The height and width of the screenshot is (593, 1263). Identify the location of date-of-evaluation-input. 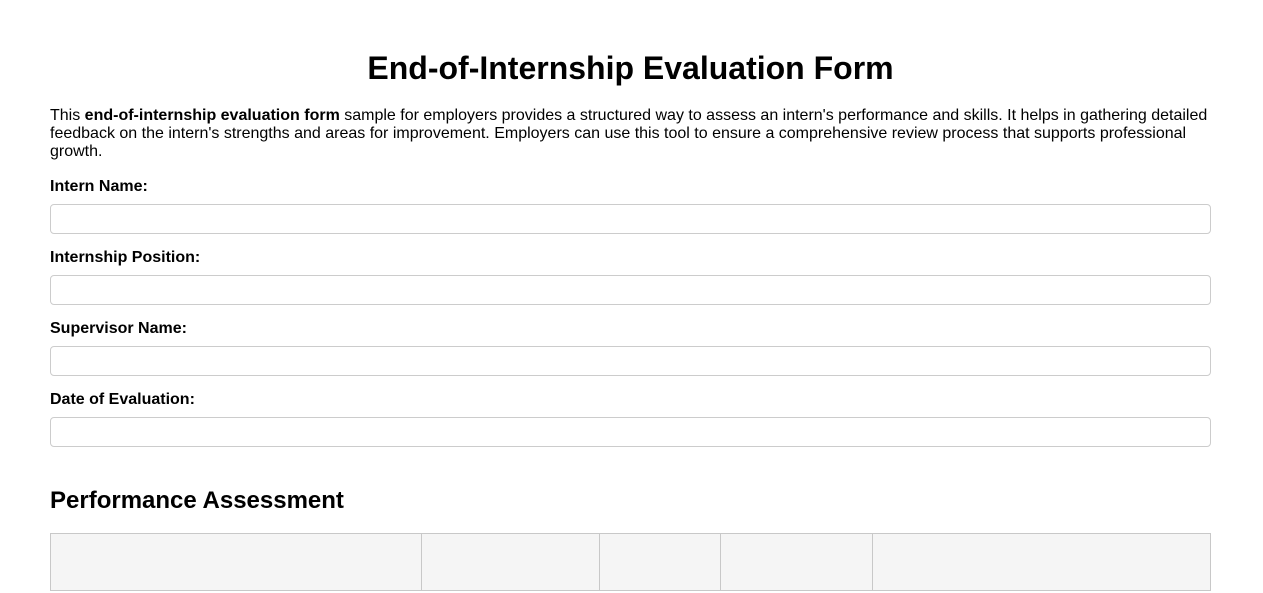
(630, 432).